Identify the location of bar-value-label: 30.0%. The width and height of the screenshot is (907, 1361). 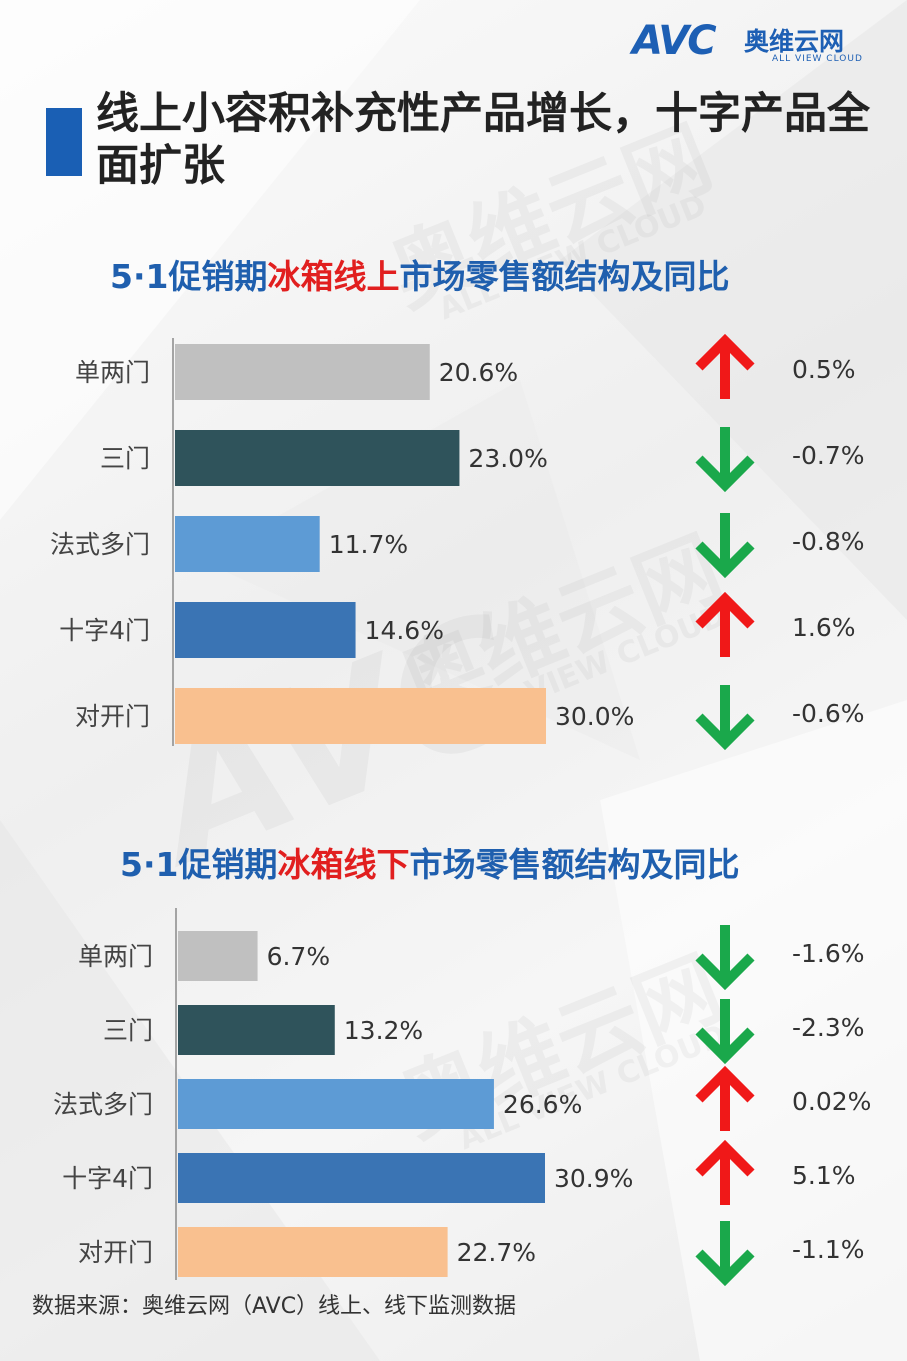
(594, 716).